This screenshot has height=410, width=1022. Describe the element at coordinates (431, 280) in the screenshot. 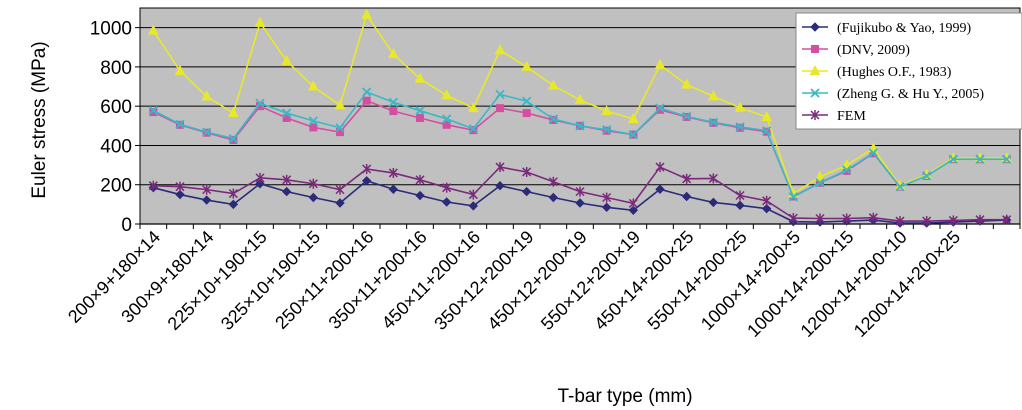

I see `x-tick-label: 450×11+200×16` at that location.